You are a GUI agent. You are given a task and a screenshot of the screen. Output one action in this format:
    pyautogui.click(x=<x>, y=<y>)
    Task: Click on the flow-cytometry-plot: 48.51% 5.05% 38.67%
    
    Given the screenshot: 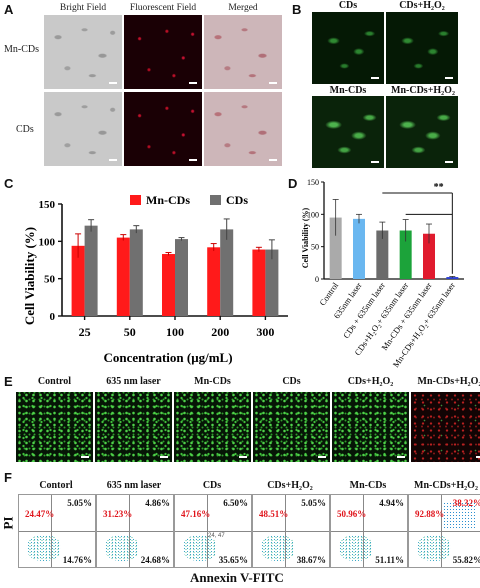 What is the action you would take?
    pyautogui.click(x=291, y=531)
    